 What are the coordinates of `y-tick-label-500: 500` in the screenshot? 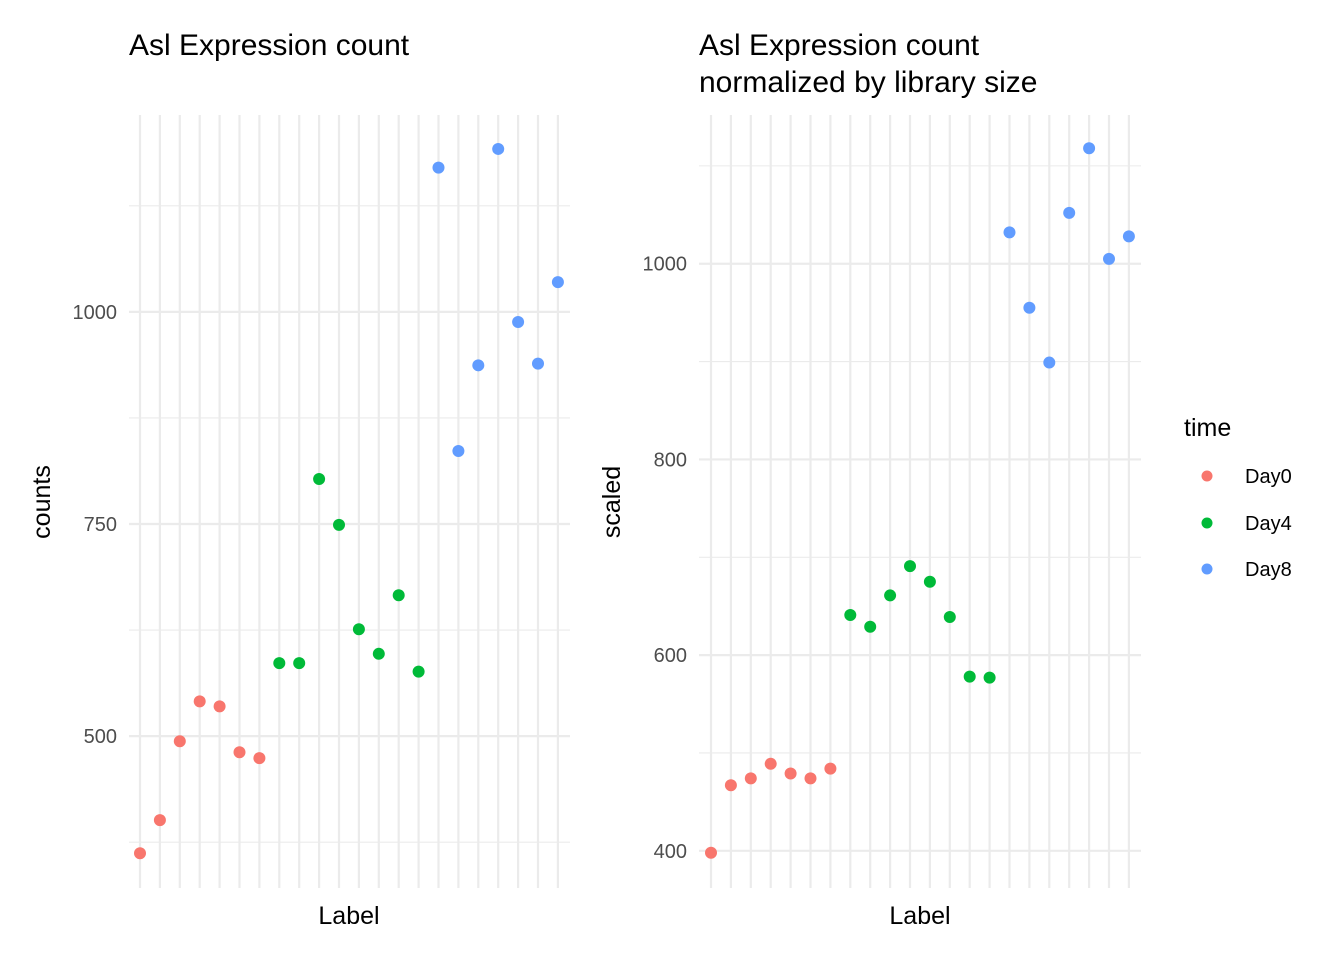 It's located at (100, 737).